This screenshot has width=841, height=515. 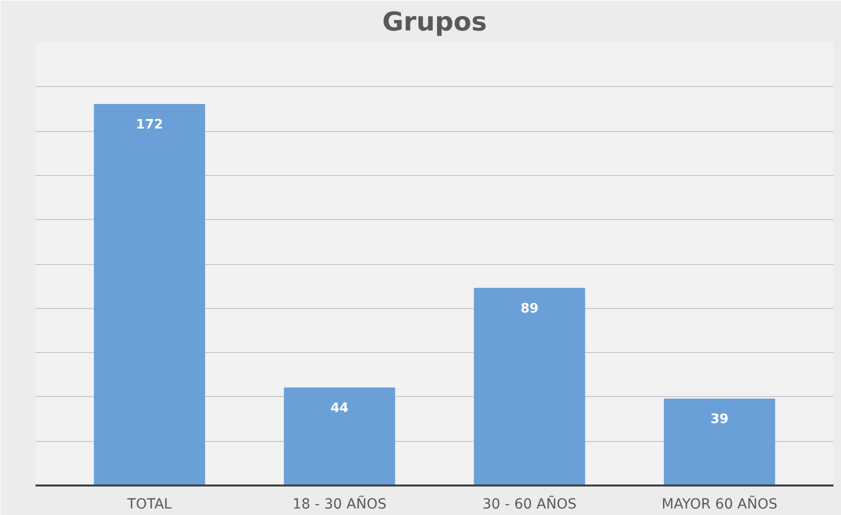 What do you see at coordinates (339, 504) in the screenshot?
I see `x-tick-label: 18 - 30 AÑOS` at bounding box center [339, 504].